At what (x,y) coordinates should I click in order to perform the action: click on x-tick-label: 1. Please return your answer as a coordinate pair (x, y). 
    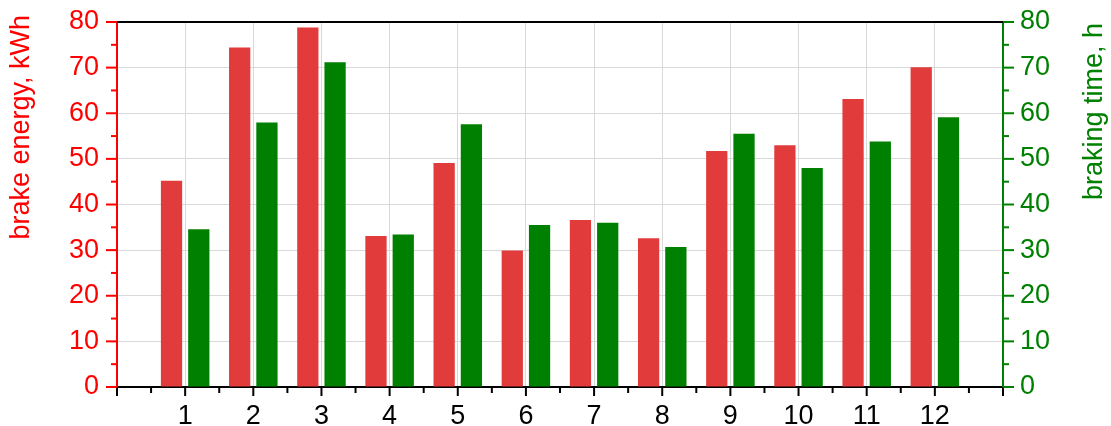
    Looking at the image, I should click on (185, 412).